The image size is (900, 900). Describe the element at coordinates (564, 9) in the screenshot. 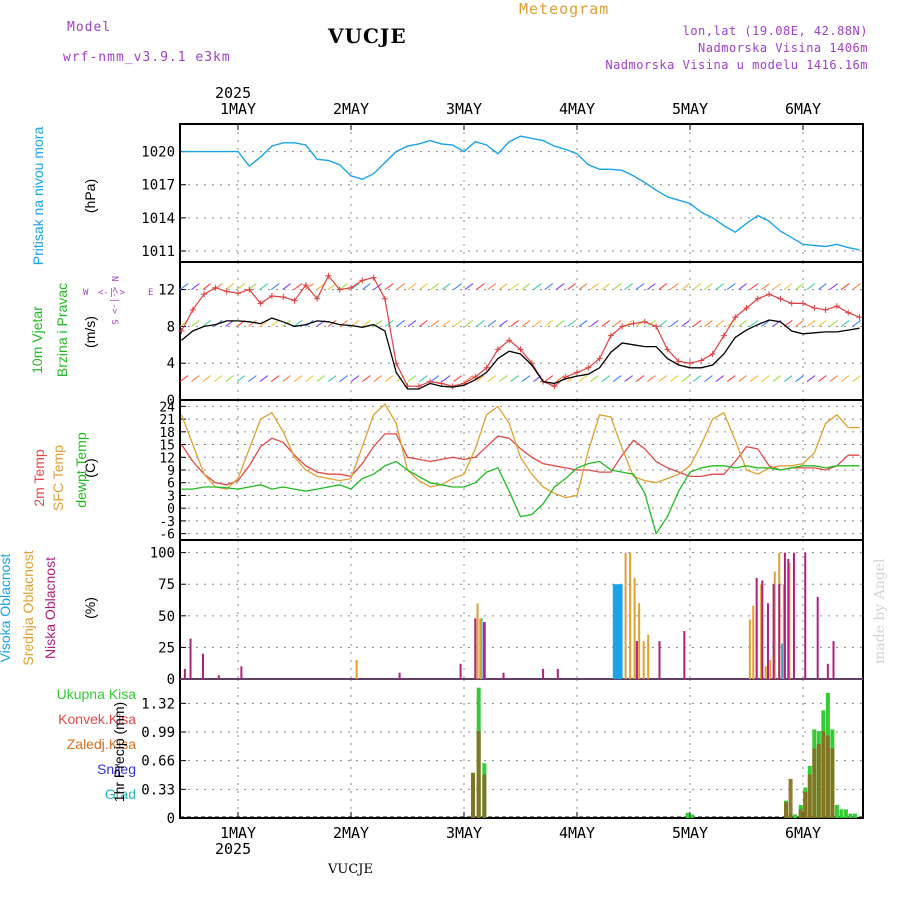

I see `meteogram-label: Meteogram` at that location.